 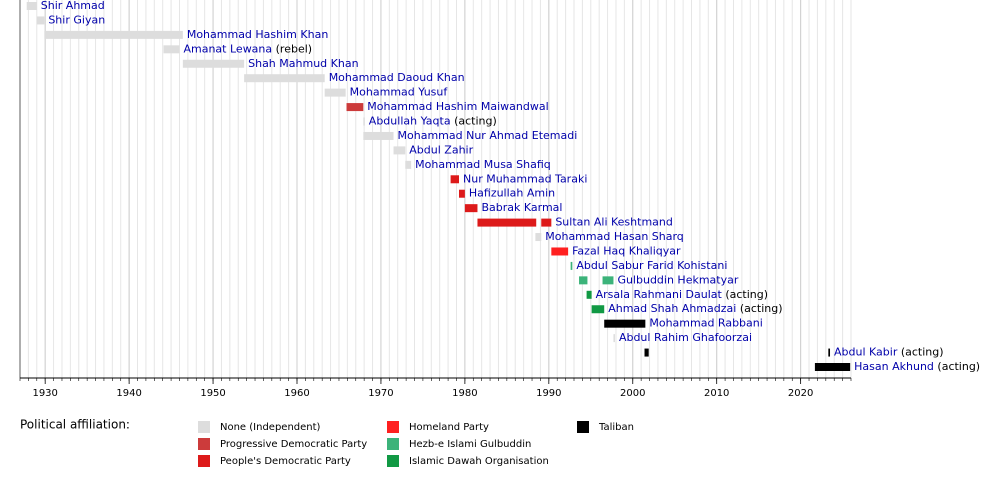 I want to click on leader-note: (rebel), so click(x=294, y=48).